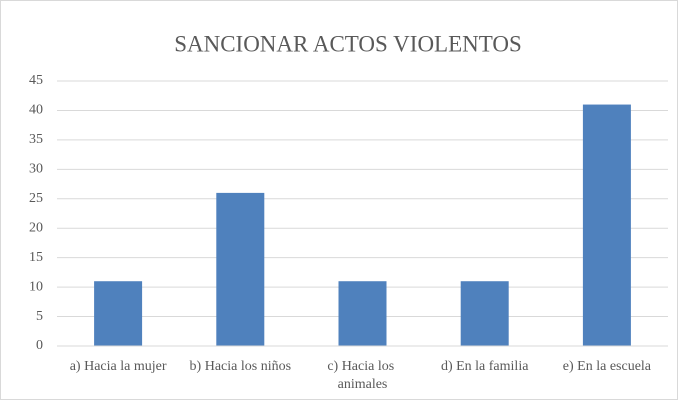  I want to click on x-tick-label: a) Hacia la mujer, so click(118, 366).